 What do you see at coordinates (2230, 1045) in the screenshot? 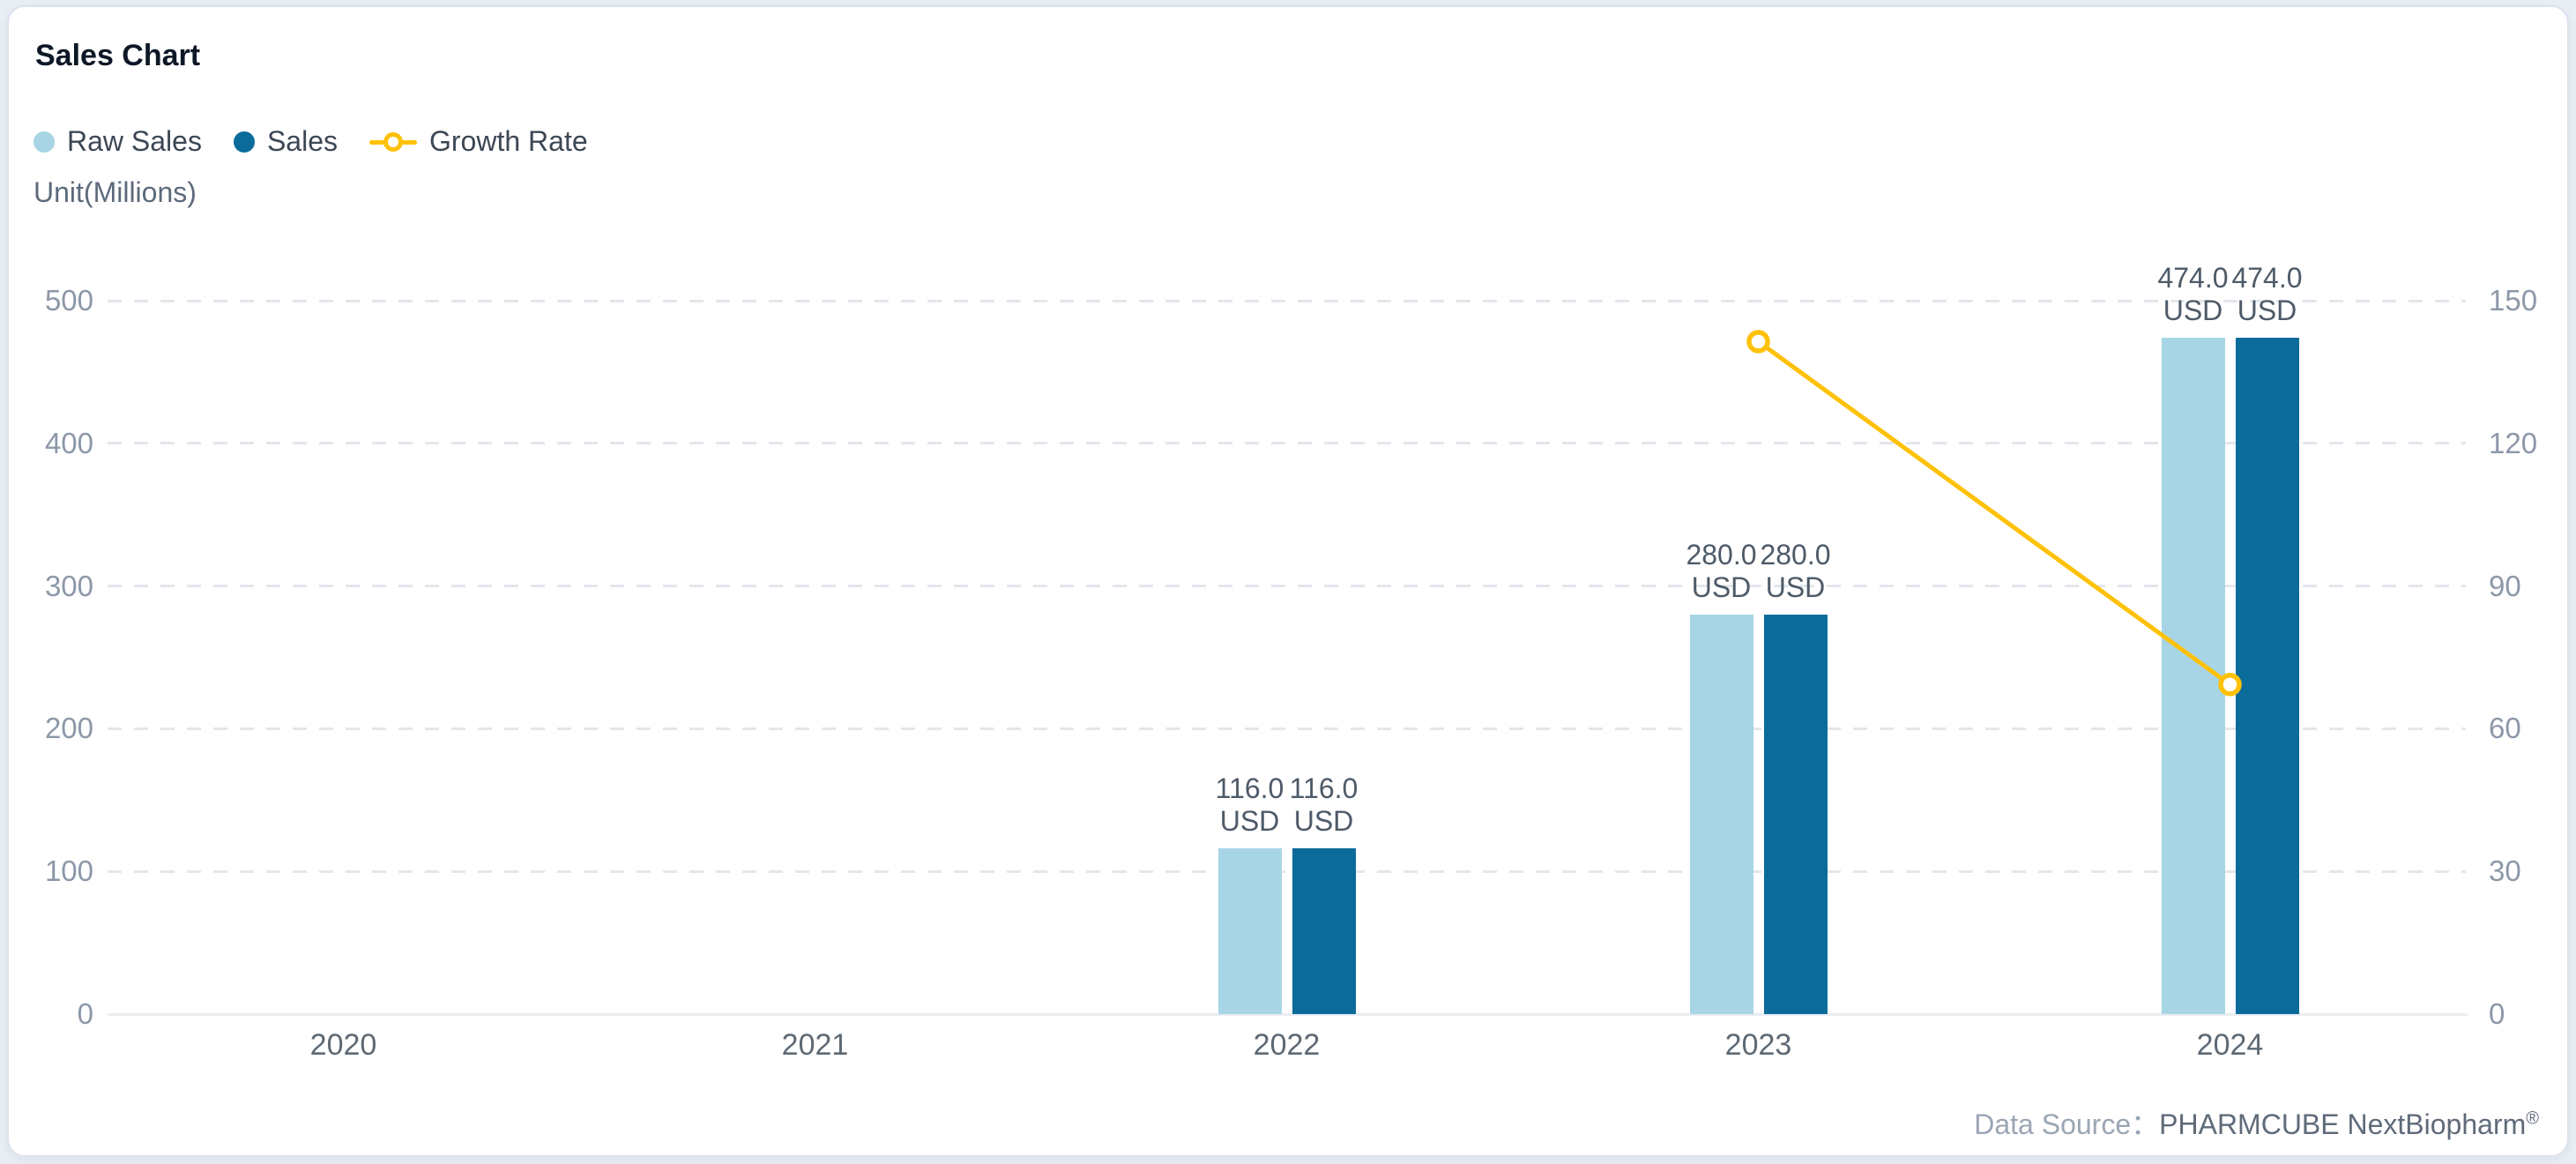
I see `x-axis-label-2024: 2024` at bounding box center [2230, 1045].